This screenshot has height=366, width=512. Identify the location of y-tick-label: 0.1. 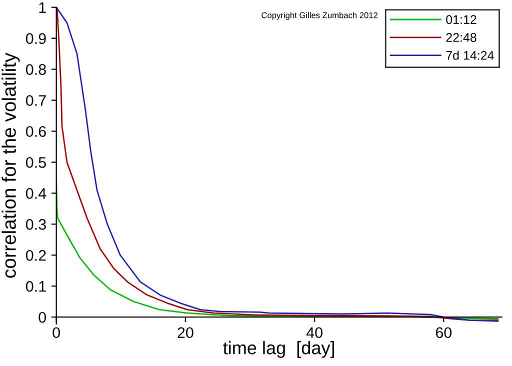
(36, 286).